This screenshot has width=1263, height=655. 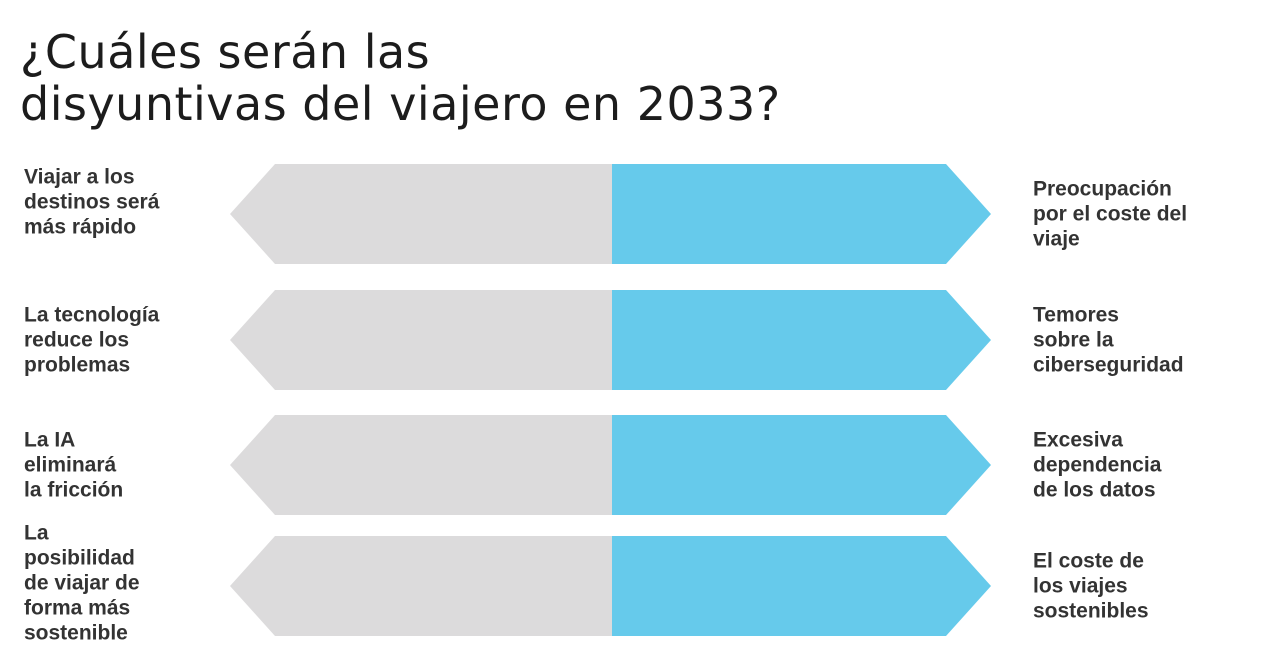 I want to click on row-4-right-arrow, so click(x=801, y=586).